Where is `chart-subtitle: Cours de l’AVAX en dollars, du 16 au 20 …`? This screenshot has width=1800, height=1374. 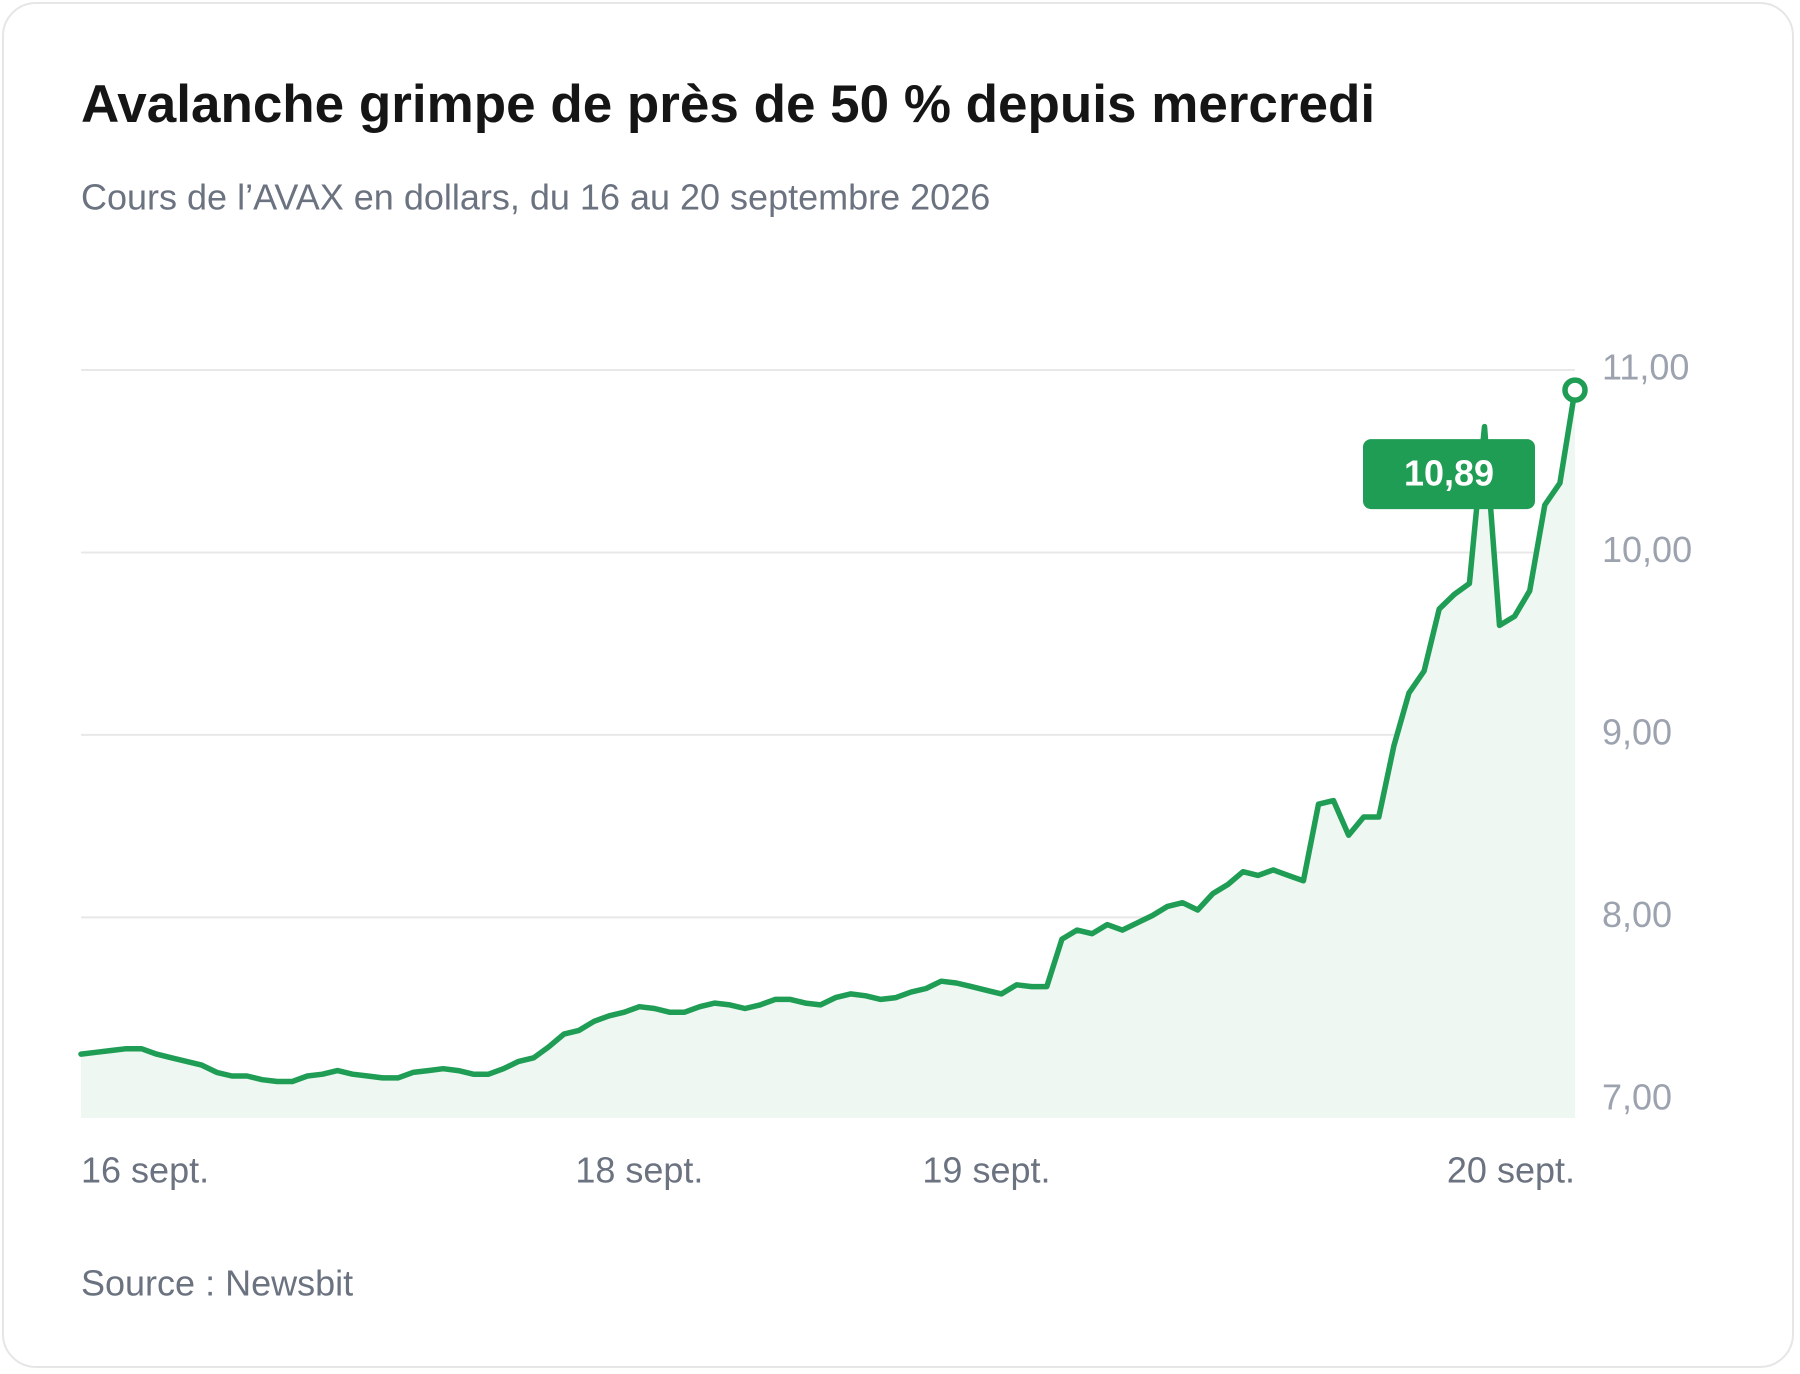
chart-subtitle: Cours de l’AVAX en dollars, du 16 au 20 … is located at coordinates (535, 197).